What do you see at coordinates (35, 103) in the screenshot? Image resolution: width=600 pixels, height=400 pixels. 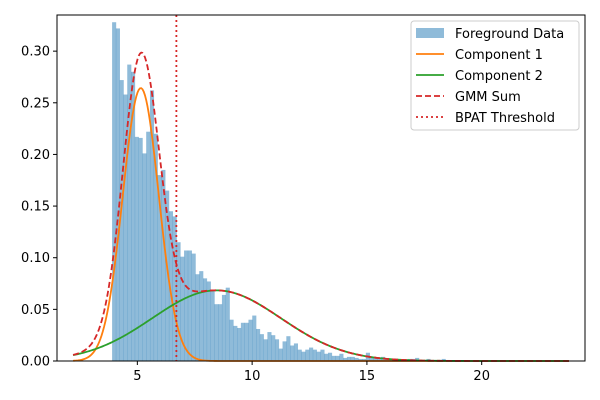 I see `y-tick-label: 0.25` at bounding box center [35, 103].